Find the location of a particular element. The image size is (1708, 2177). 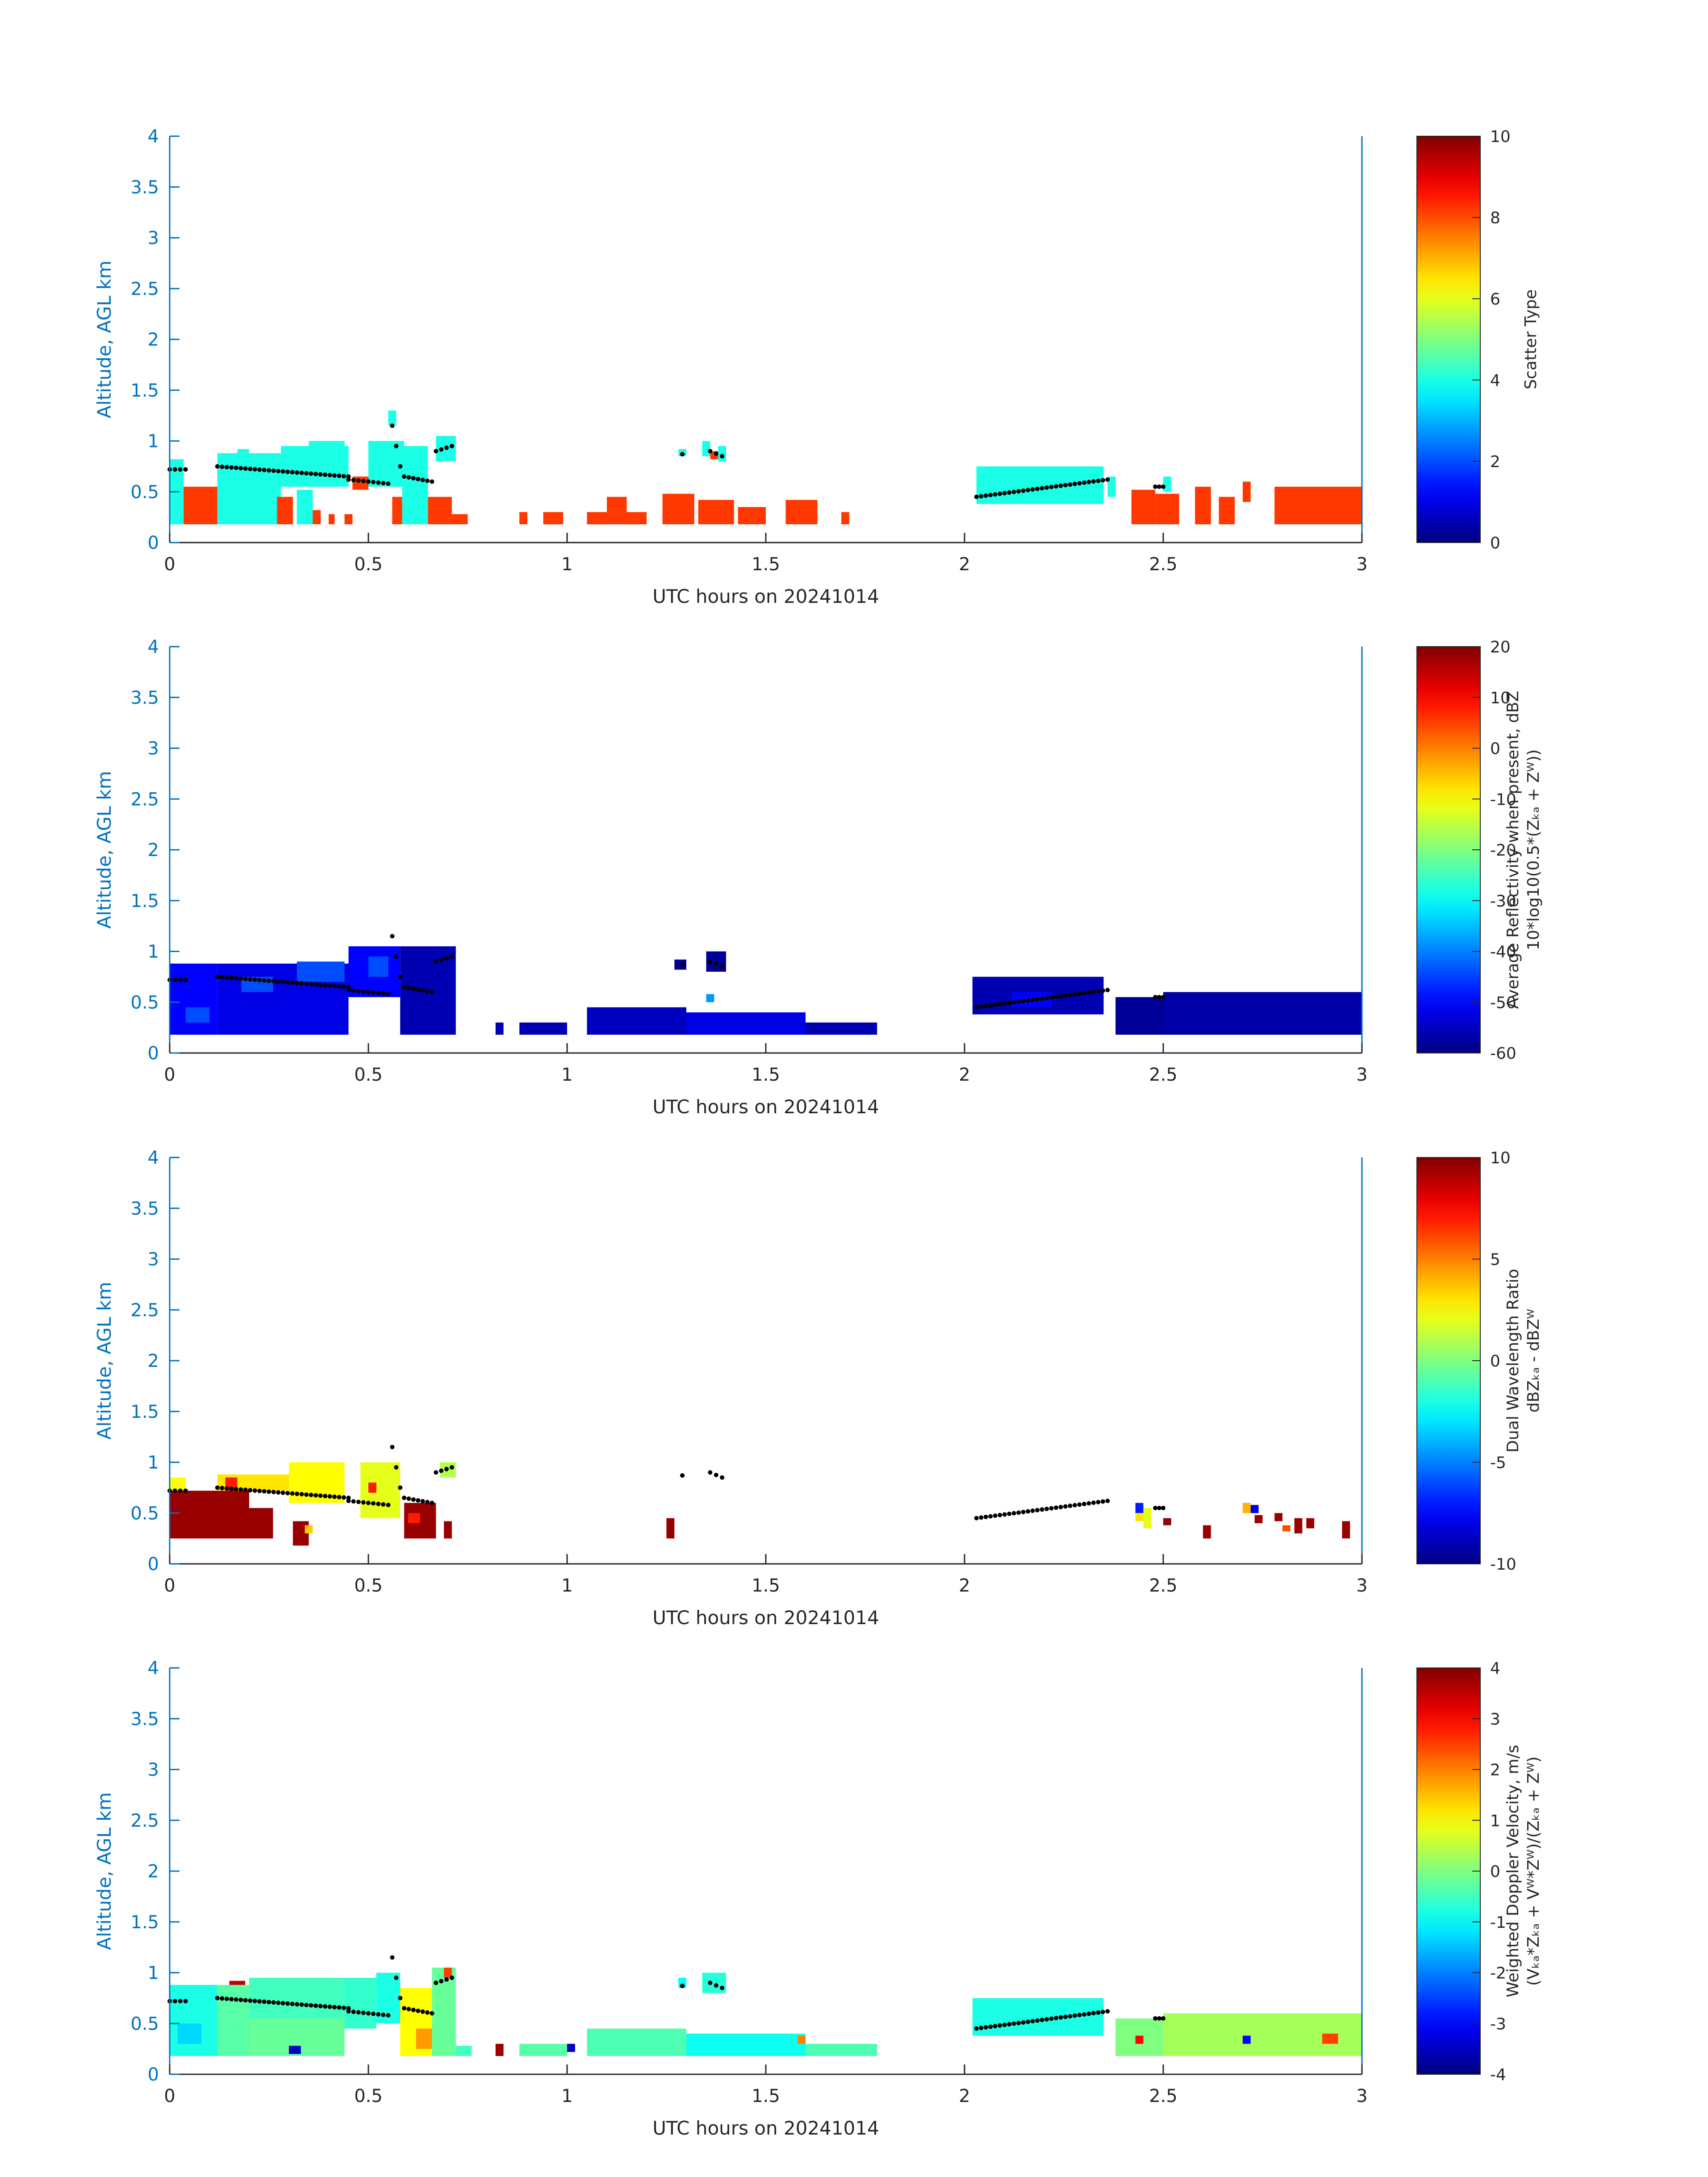

colorbar-tick-label: 2 is located at coordinates (1495, 462).